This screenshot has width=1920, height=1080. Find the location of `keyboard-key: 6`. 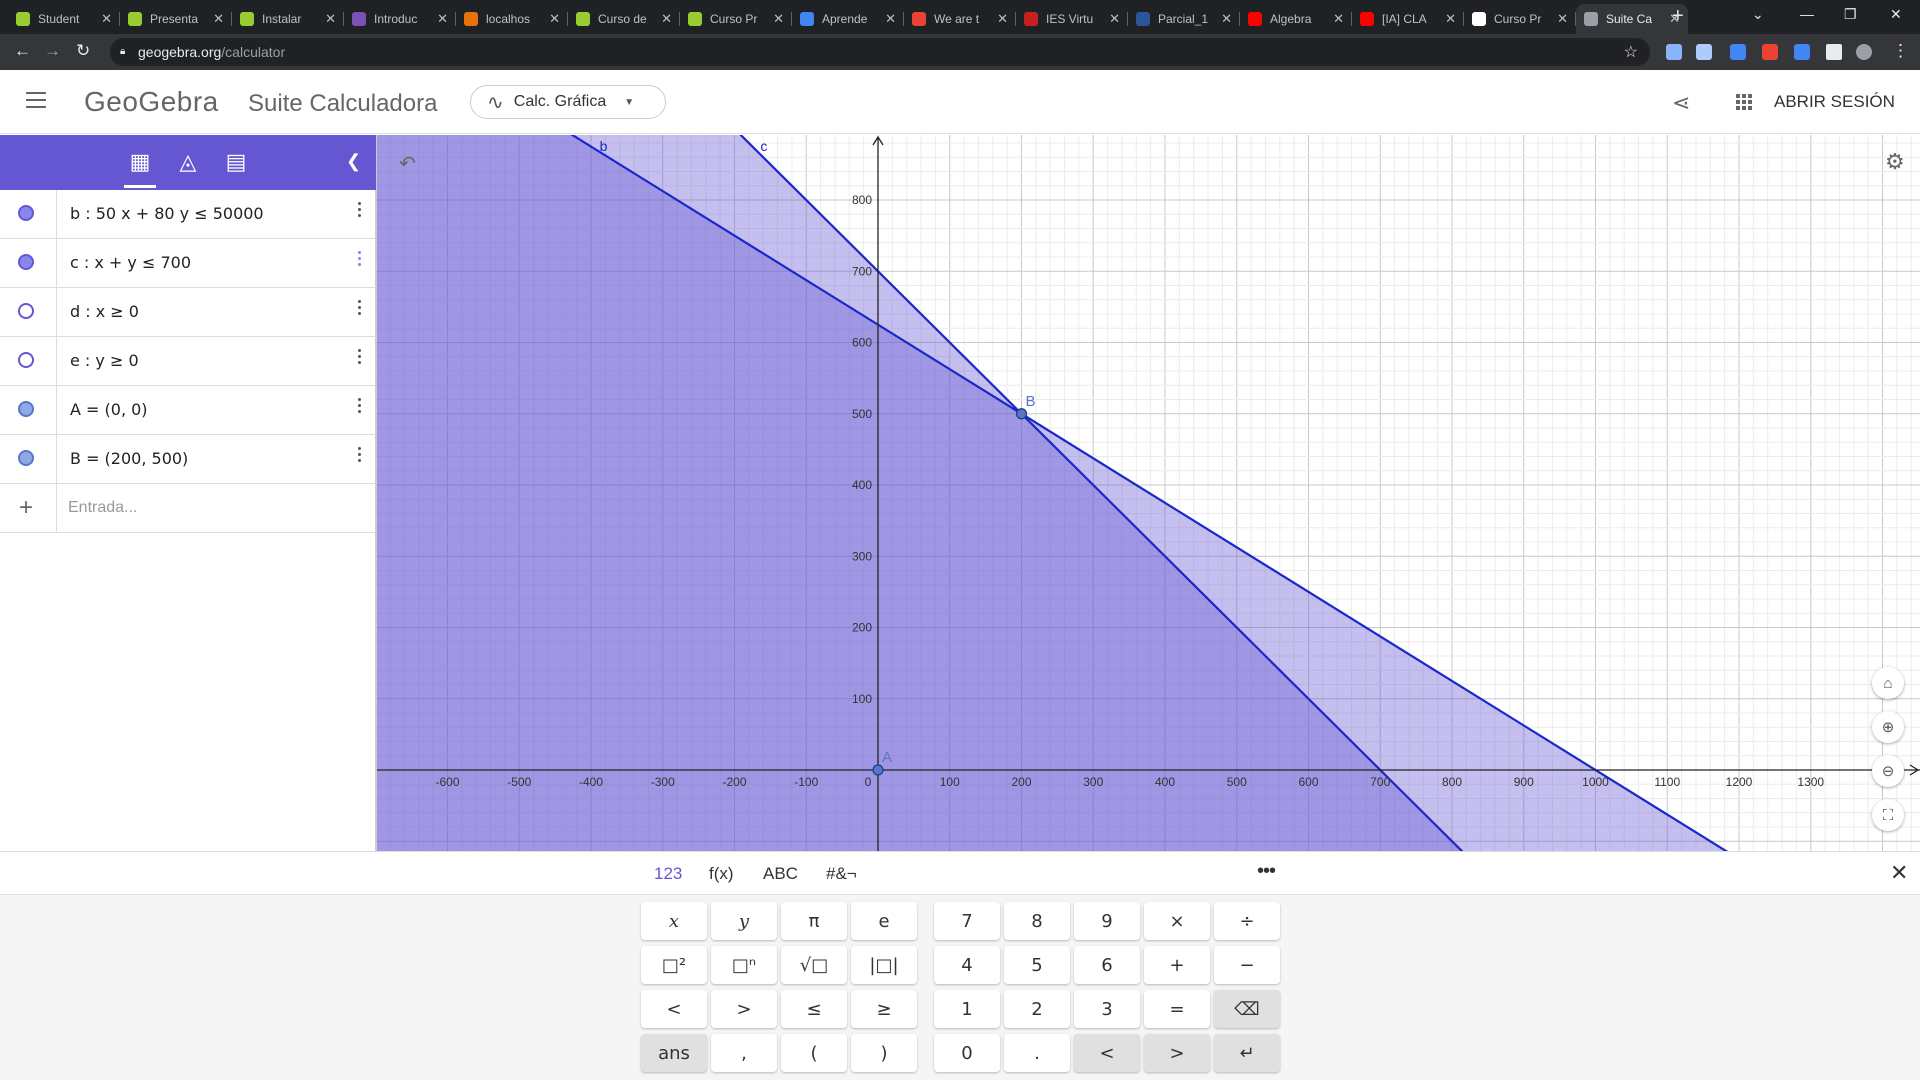

keyboard-key: 6 is located at coordinates (1107, 965).